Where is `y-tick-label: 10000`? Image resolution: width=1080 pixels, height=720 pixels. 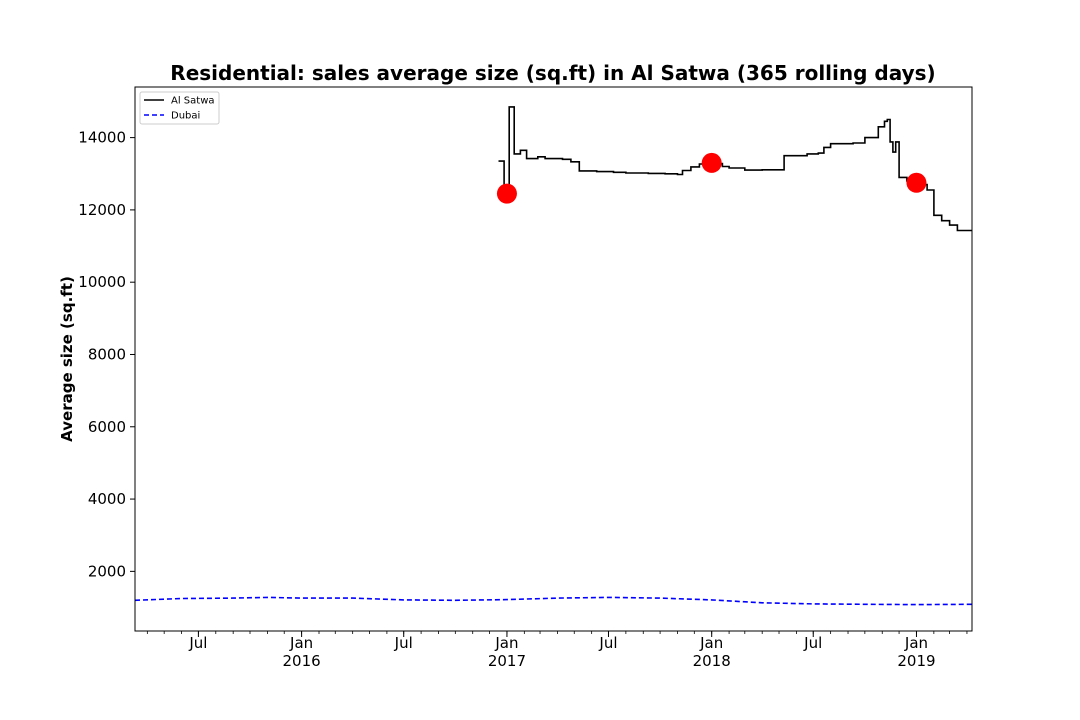 y-tick-label: 10000 is located at coordinates (102, 282).